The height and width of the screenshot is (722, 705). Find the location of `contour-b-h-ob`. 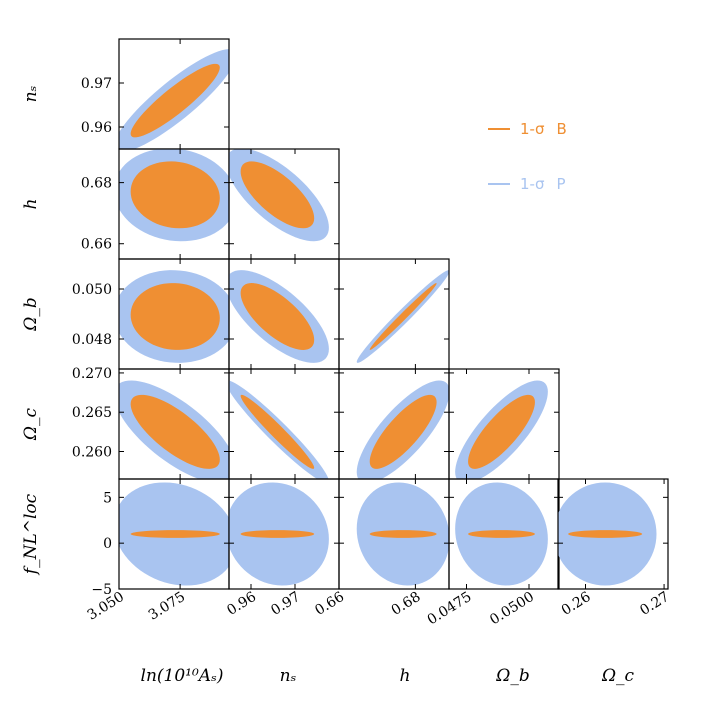

contour-b-h-ob is located at coordinates (403, 316).